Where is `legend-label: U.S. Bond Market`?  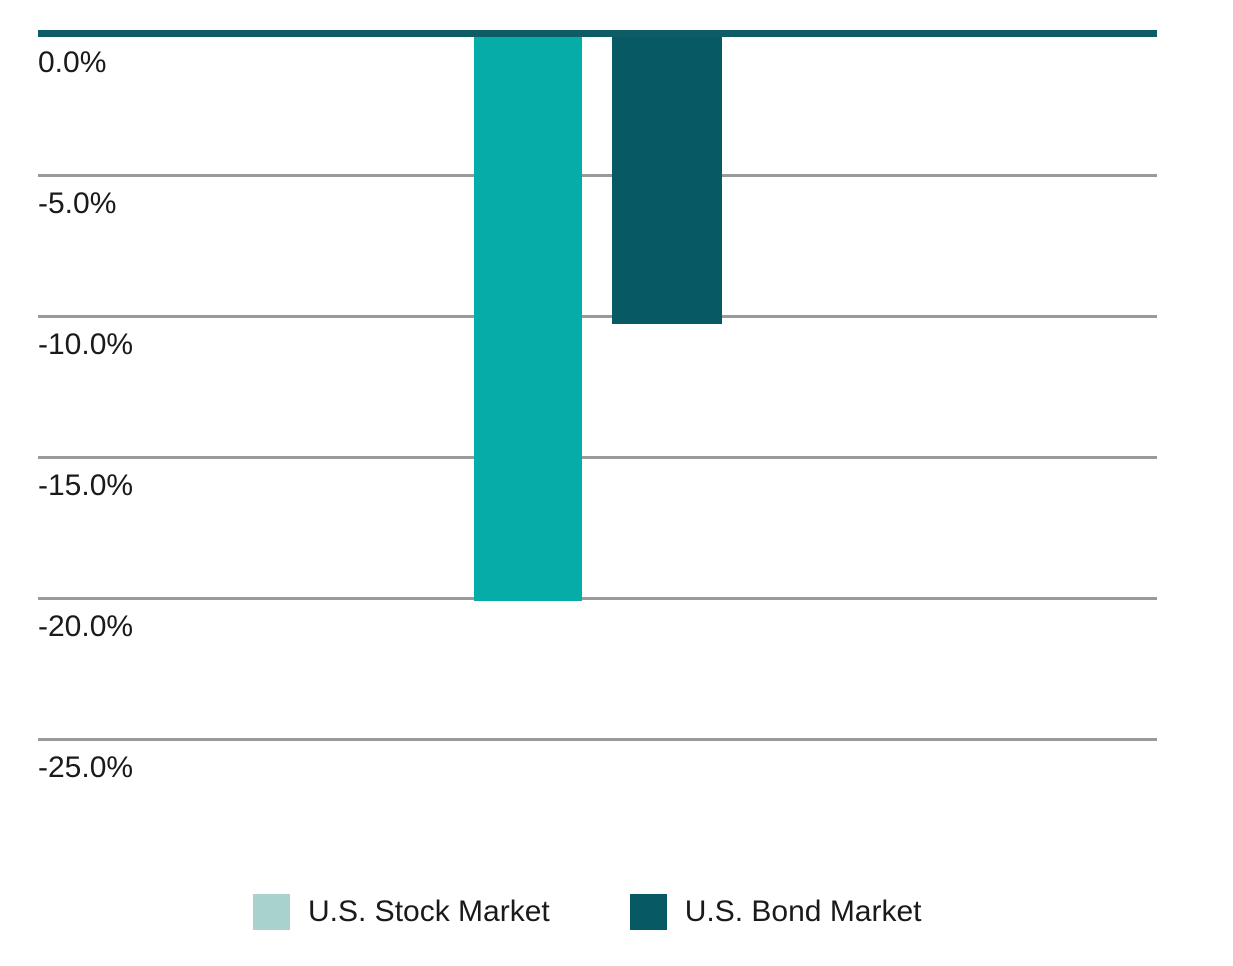 legend-label: U.S. Bond Market is located at coordinates (803, 911).